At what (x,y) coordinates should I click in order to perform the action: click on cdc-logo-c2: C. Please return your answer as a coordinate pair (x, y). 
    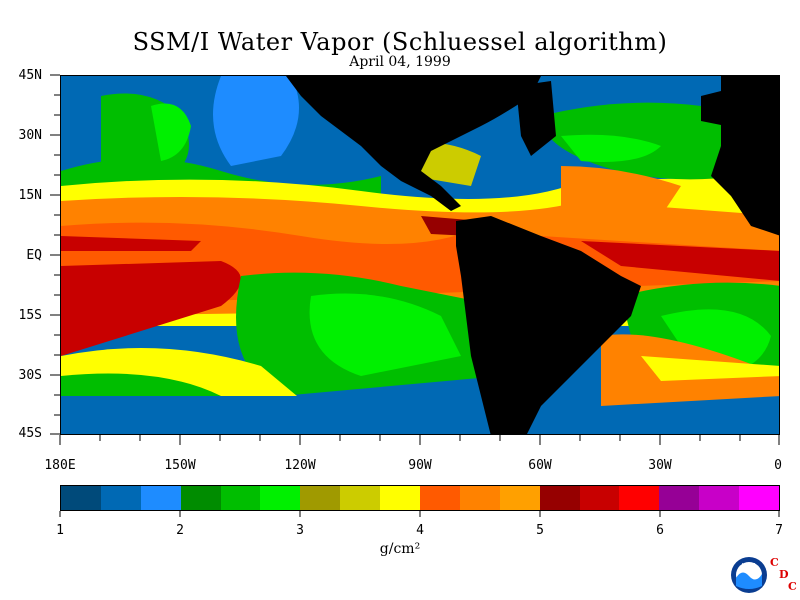
    Looking at the image, I should click on (792, 586).